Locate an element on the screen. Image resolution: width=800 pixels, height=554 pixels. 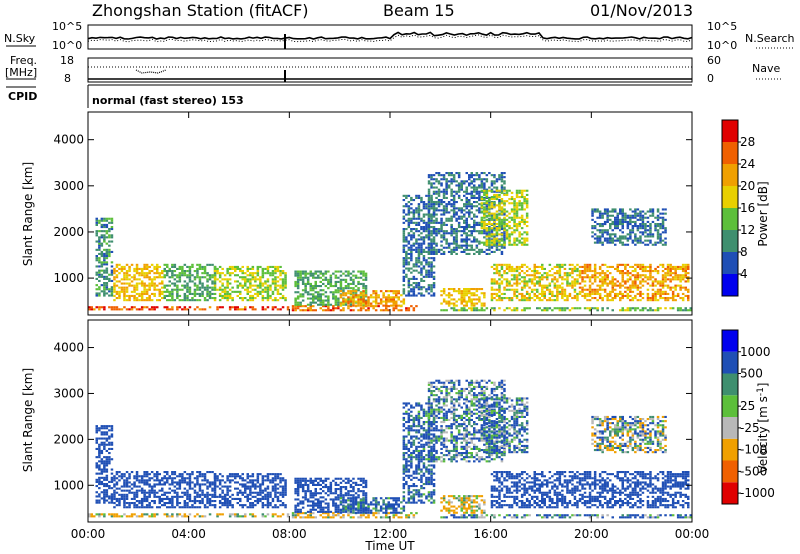
nave-tick-high: 60 is located at coordinates (714, 60).